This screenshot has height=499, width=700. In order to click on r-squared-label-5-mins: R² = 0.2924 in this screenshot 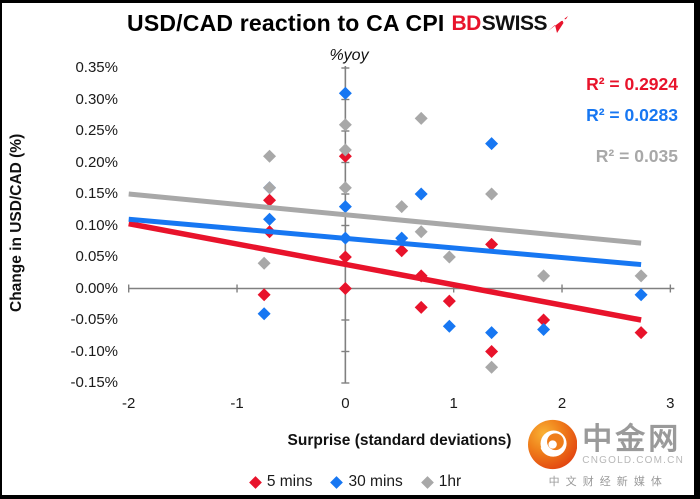, I will do `click(632, 84)`.